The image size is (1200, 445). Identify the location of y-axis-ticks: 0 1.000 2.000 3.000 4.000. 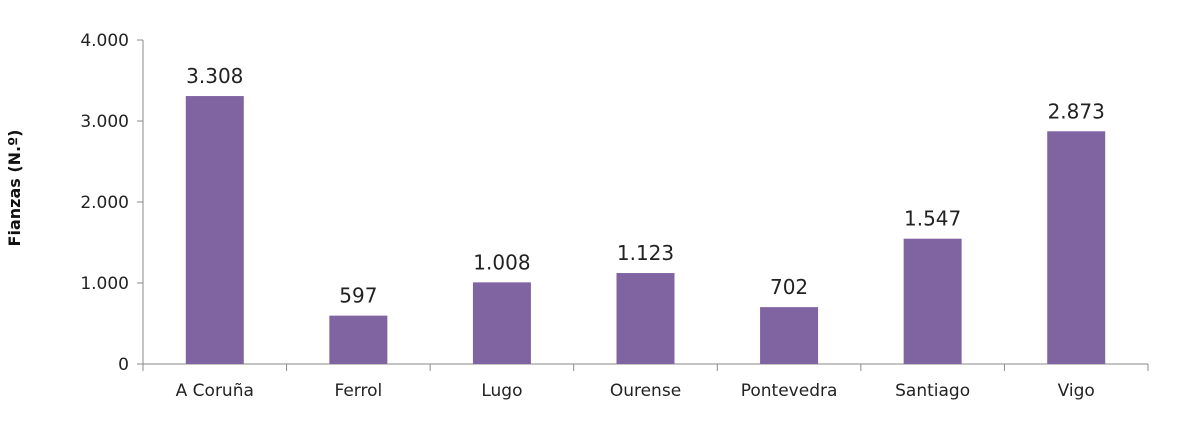
(111, 203).